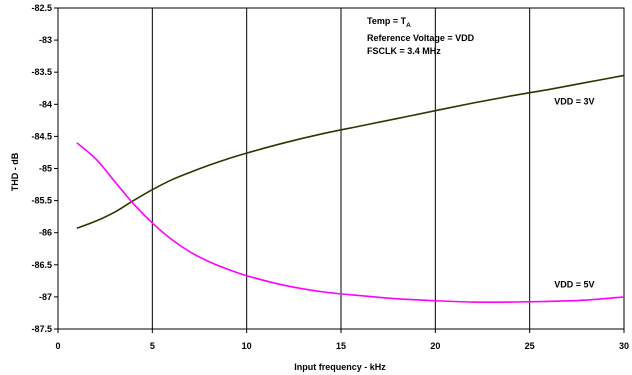 This screenshot has width=632, height=375. Describe the element at coordinates (41, 201) in the screenshot. I see `y-tick-label: -85.5` at that location.